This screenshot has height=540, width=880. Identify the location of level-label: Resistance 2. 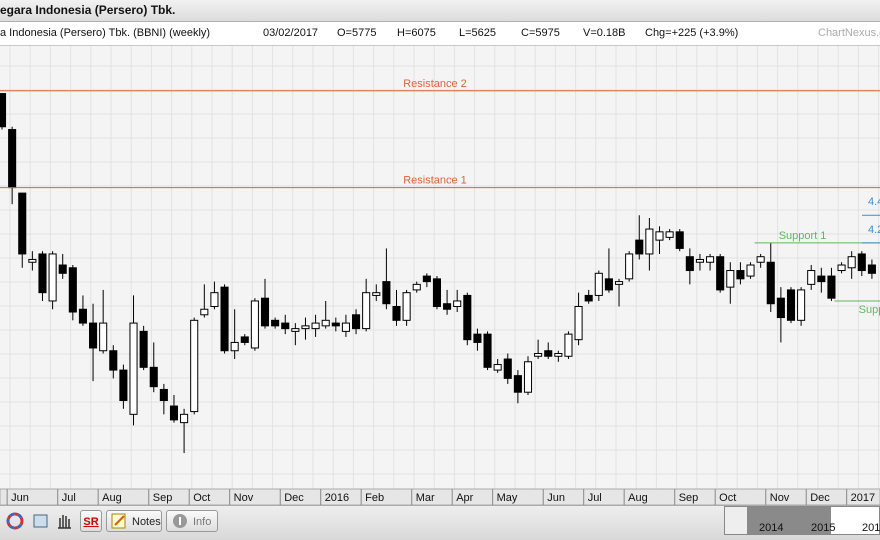
(435, 84).